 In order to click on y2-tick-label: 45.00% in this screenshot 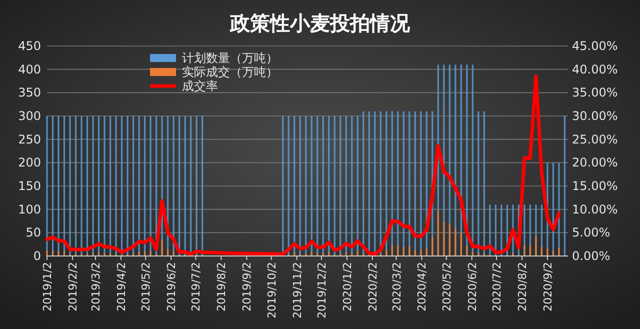, I will do `click(595, 46)`.